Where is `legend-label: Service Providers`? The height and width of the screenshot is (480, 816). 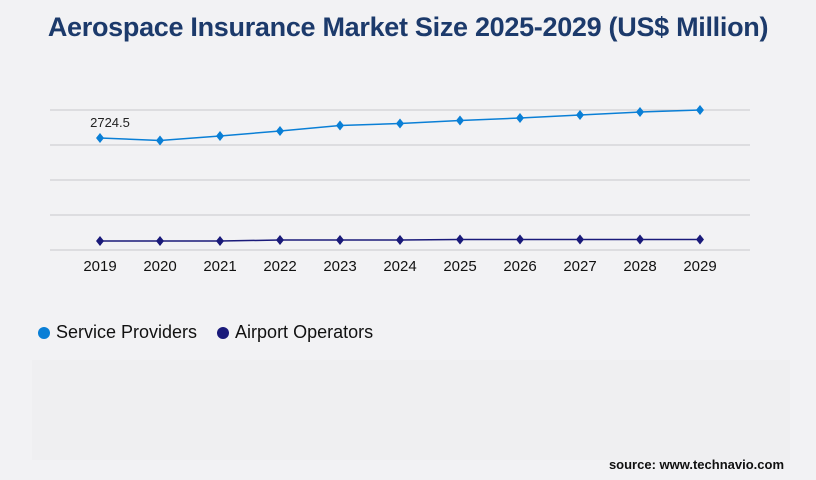 legend-label: Service Providers is located at coordinates (127, 332).